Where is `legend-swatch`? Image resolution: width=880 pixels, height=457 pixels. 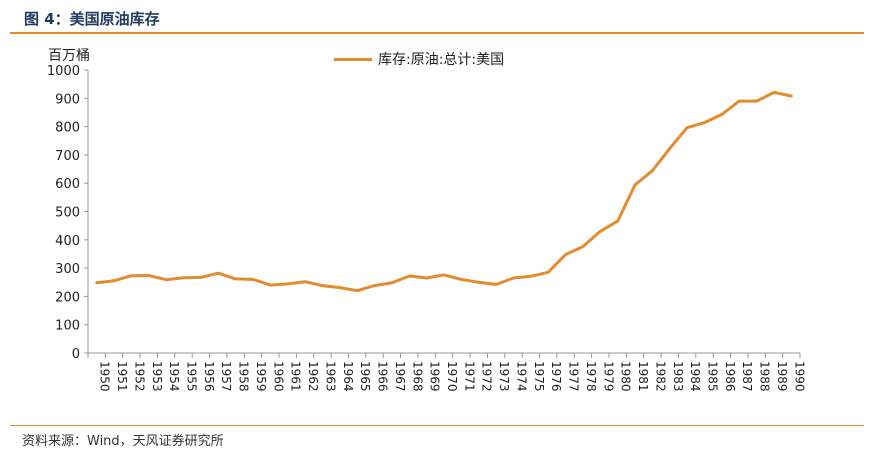
legend-swatch is located at coordinates (353, 59).